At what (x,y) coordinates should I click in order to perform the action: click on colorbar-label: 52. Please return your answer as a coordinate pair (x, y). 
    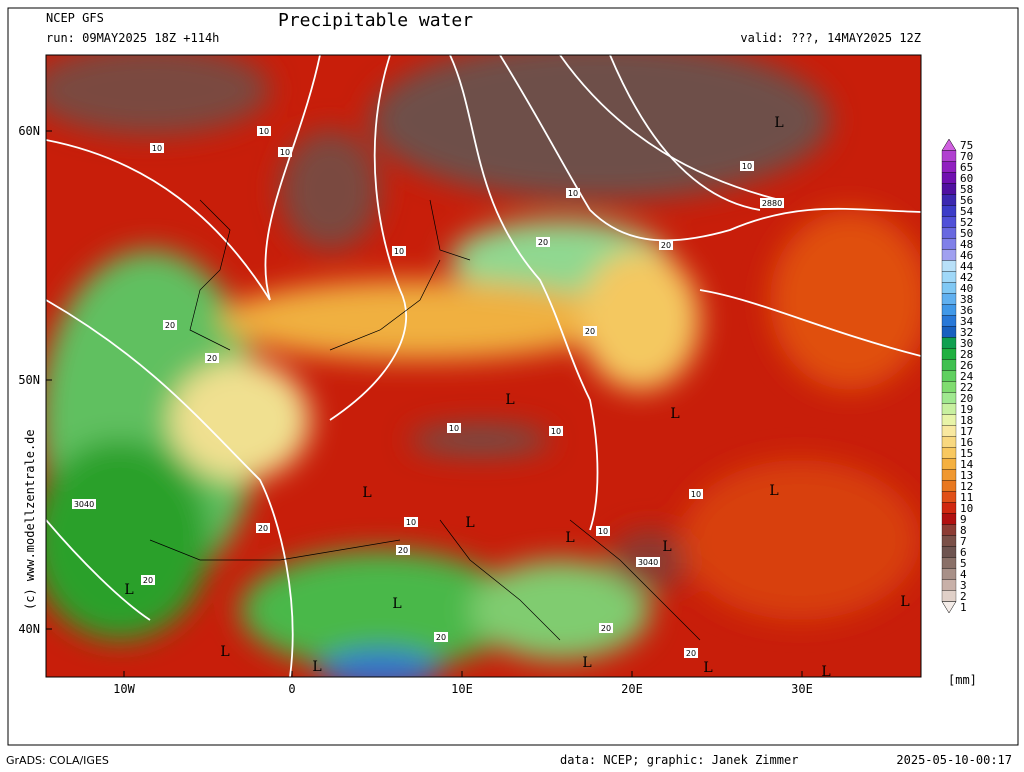
    Looking at the image, I should click on (966, 222).